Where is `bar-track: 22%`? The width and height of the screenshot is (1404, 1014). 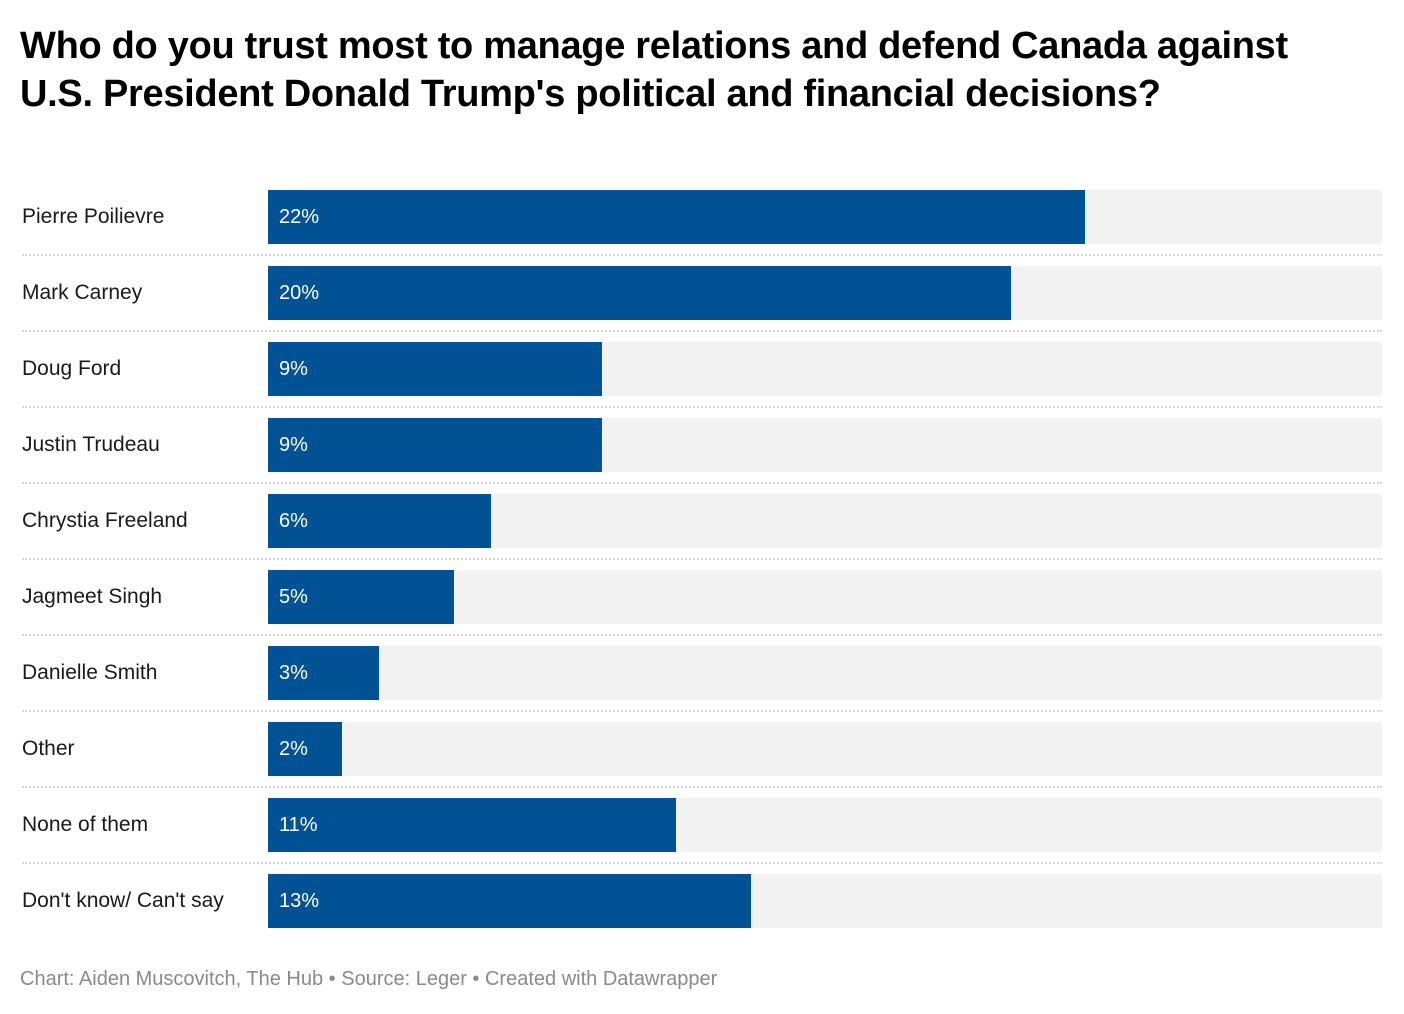 bar-track: 22% is located at coordinates (825, 217).